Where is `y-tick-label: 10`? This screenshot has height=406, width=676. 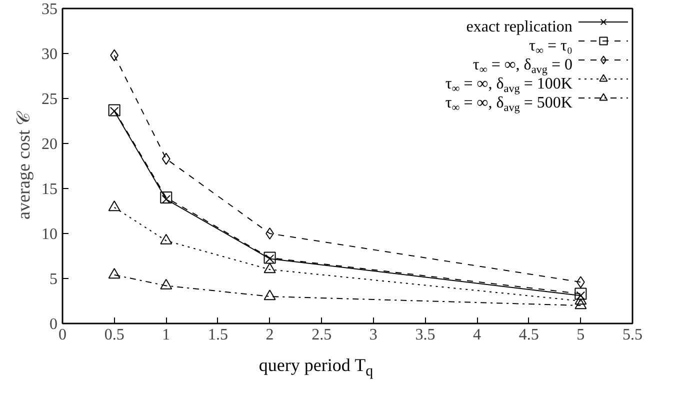
y-tick-label: 10 is located at coordinates (50, 234).